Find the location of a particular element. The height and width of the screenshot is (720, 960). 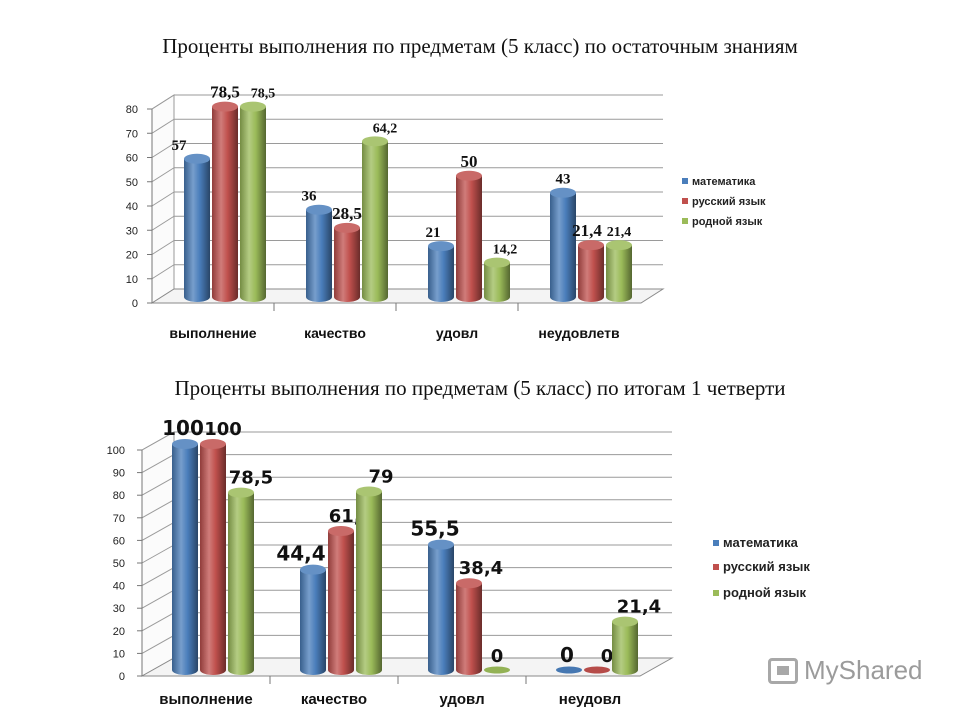

myshared-watermark: MyShared is located at coordinates (845, 670).